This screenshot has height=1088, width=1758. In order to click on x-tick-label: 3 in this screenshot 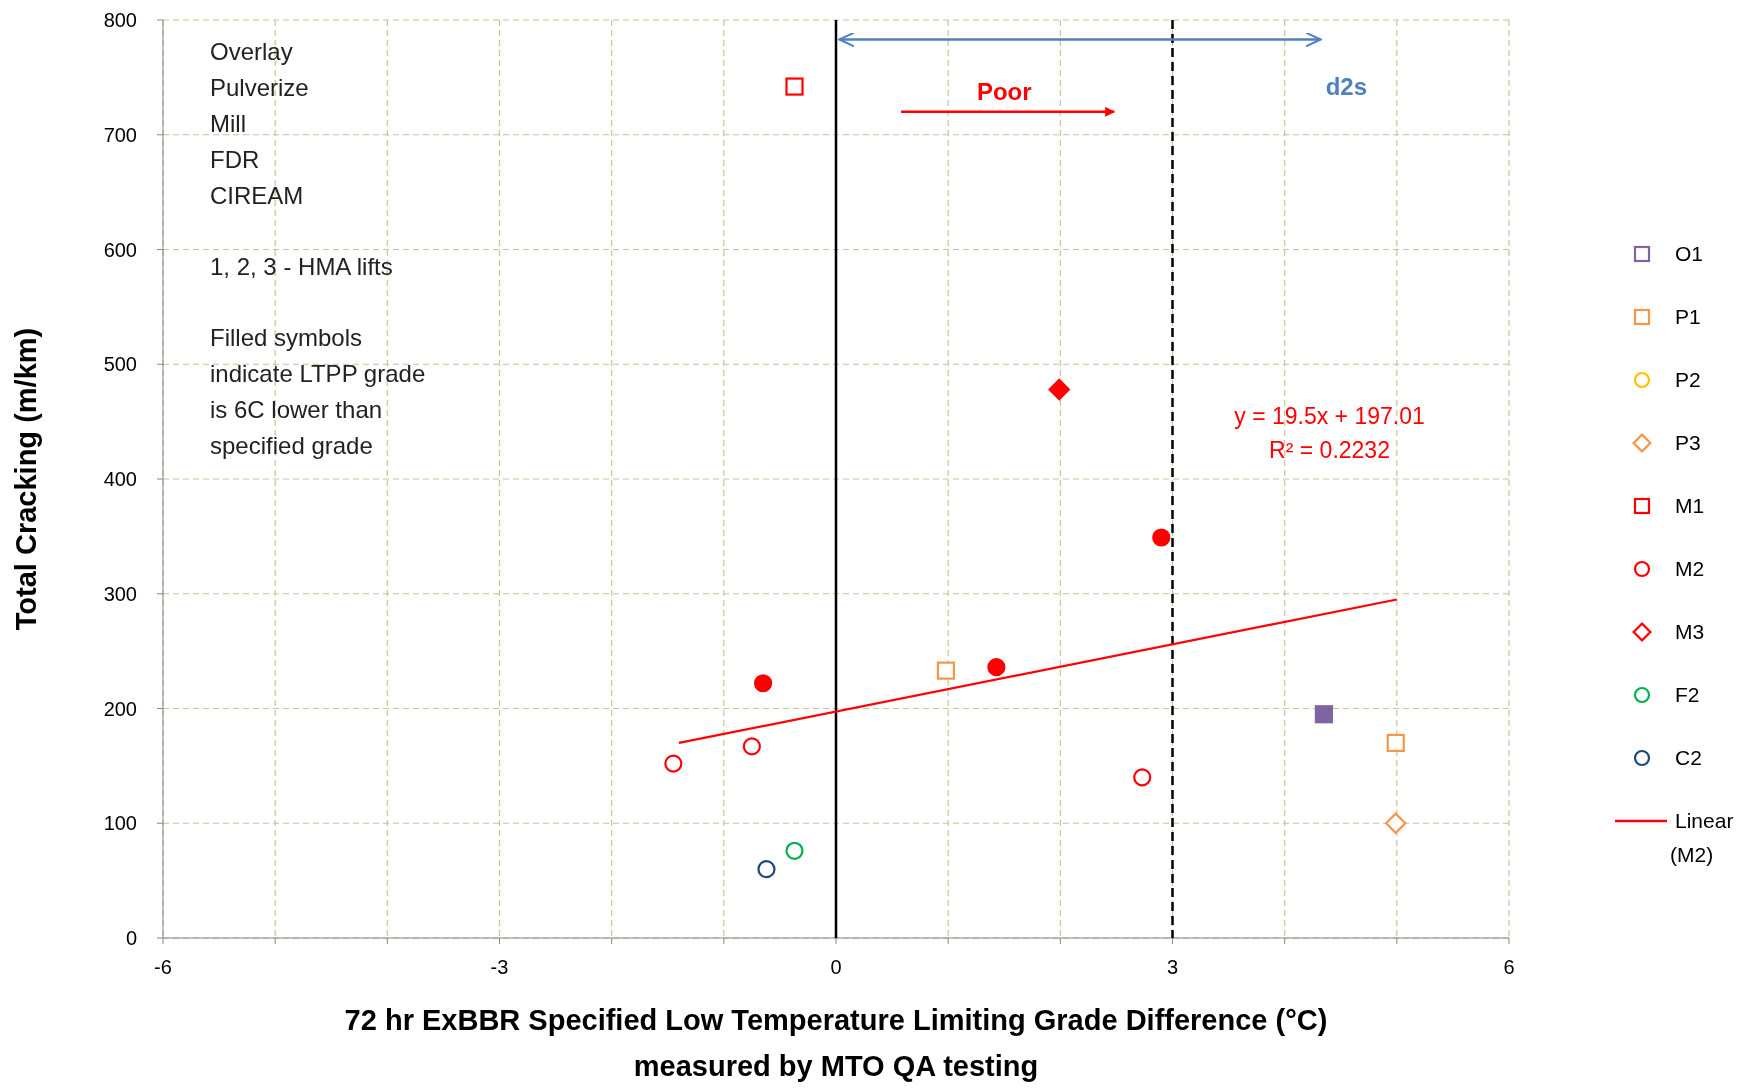, I will do `click(1172, 967)`.